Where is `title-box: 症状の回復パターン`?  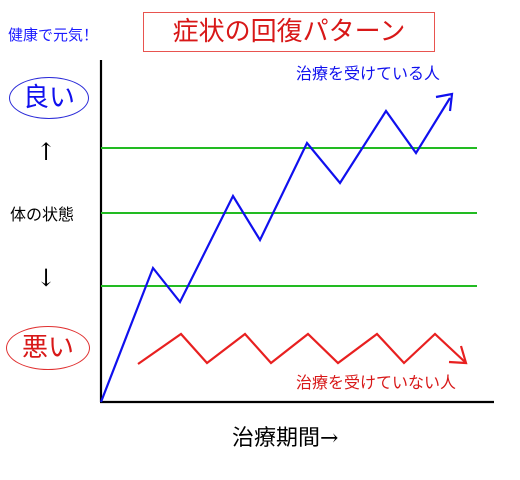
title-box: 症状の回復パターン is located at coordinates (289, 32).